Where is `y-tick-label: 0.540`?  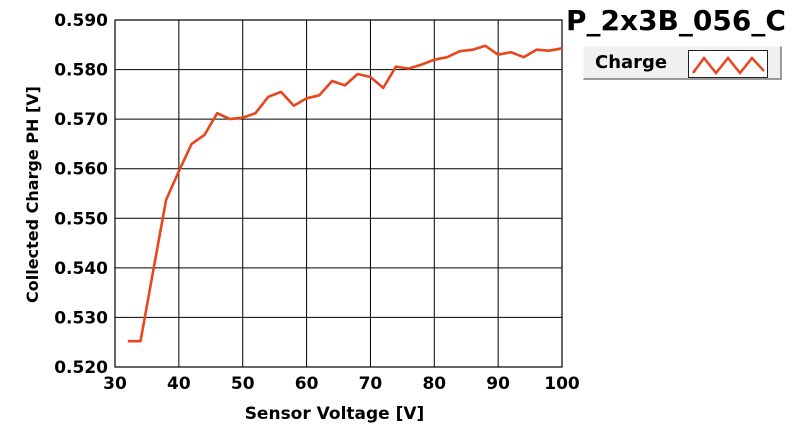 y-tick-label: 0.540 is located at coordinates (81, 269).